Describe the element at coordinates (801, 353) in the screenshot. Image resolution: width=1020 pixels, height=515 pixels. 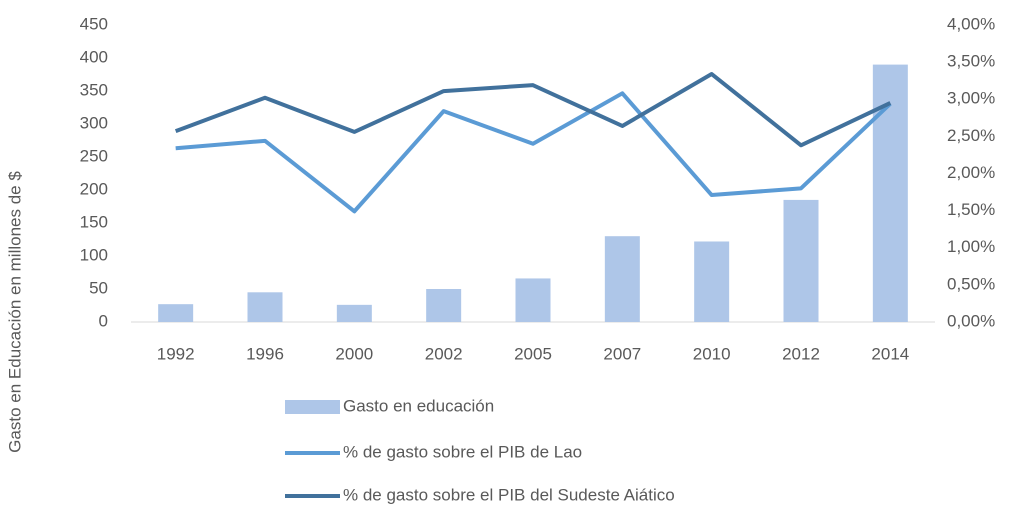
I see `x-tick-label: 2012` at that location.